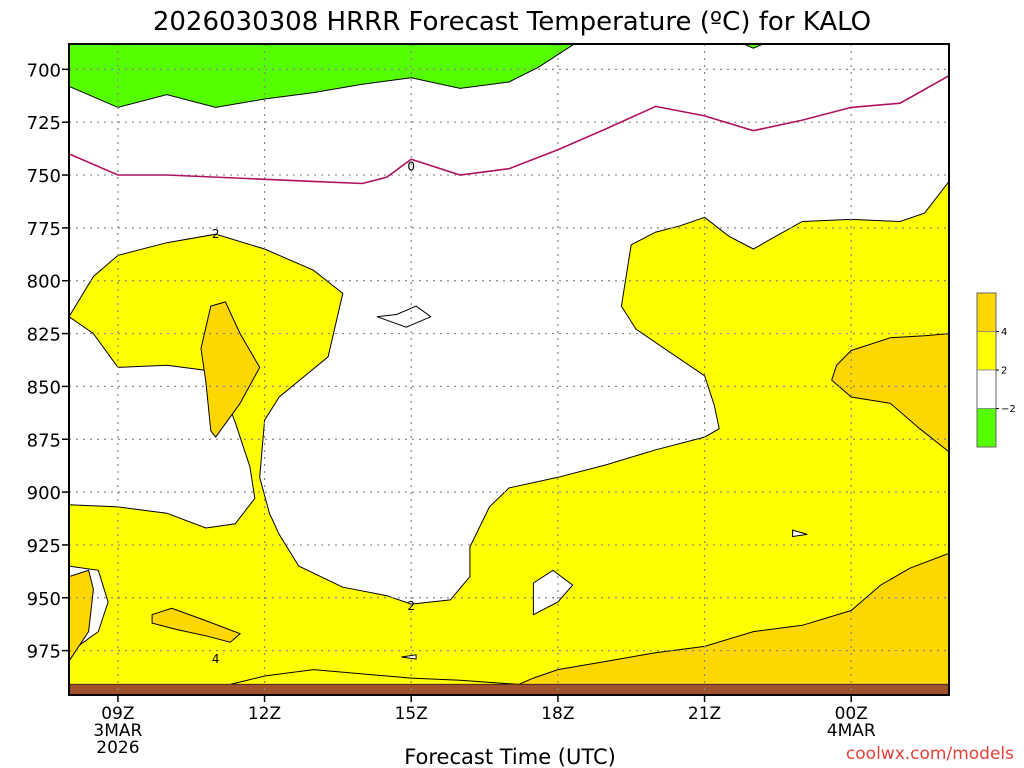  Describe the element at coordinates (704, 714) in the screenshot. I see `x-tick-label-21Z: 21Z` at that location.